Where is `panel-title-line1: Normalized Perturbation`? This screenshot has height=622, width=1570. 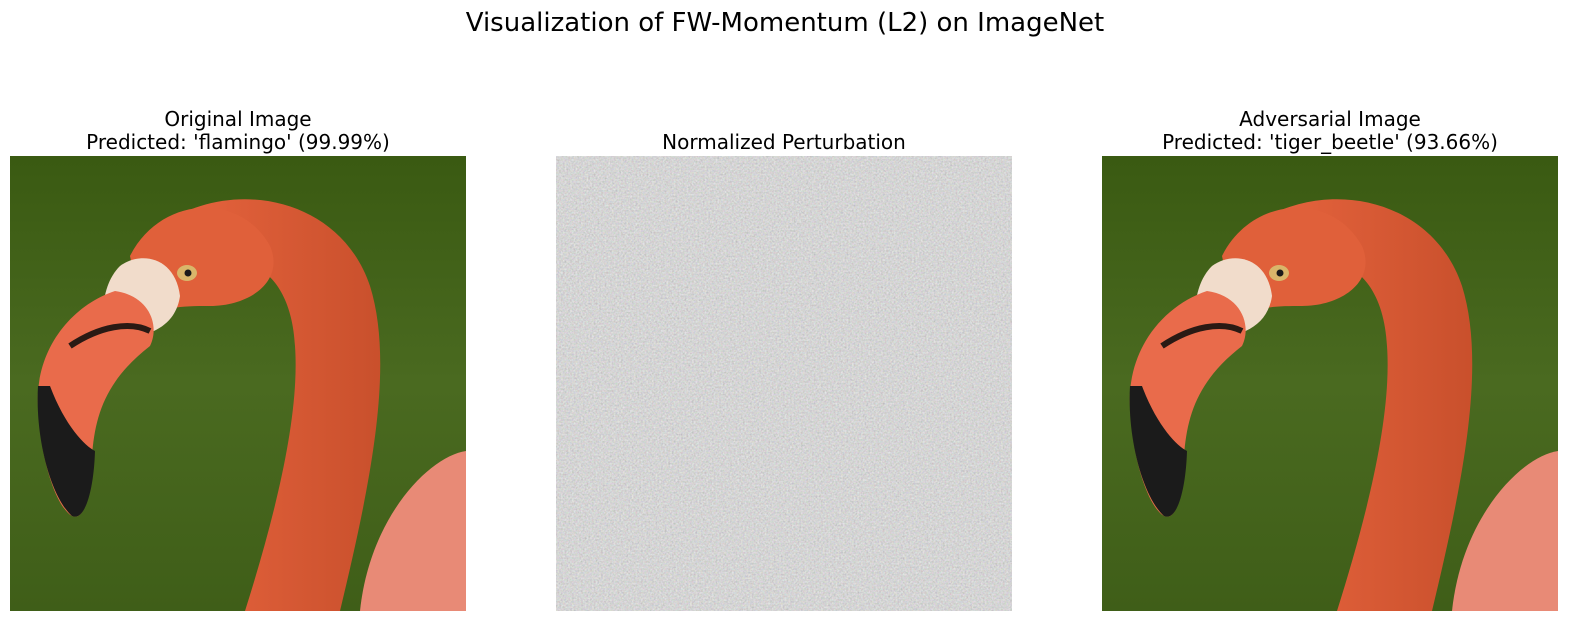 panel-title-line1: Normalized Perturbation is located at coordinates (784, 142).